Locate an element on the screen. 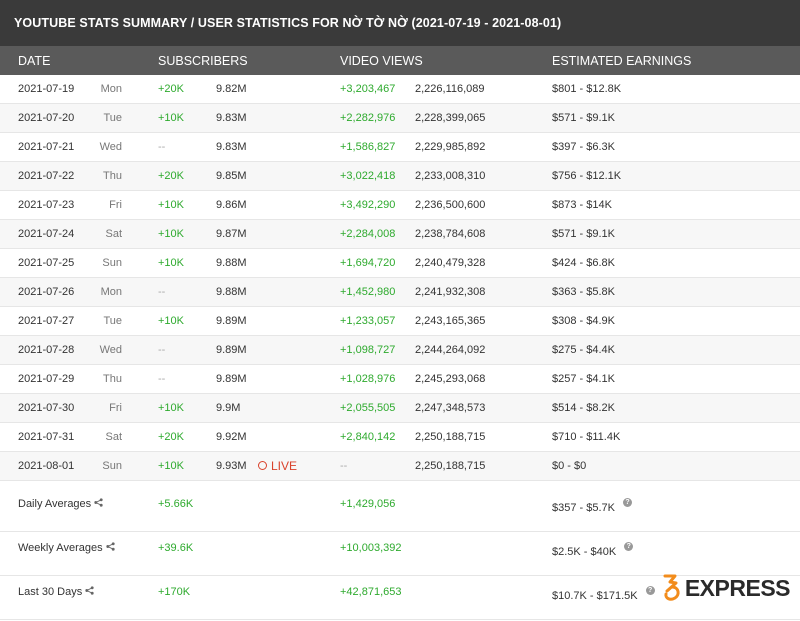 This screenshot has width=800, height=621. row-date: 2021-07-20 is located at coordinates (46, 118).